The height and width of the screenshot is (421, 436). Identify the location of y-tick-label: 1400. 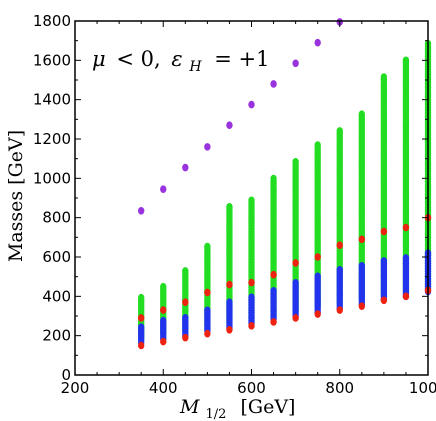
(52, 100).